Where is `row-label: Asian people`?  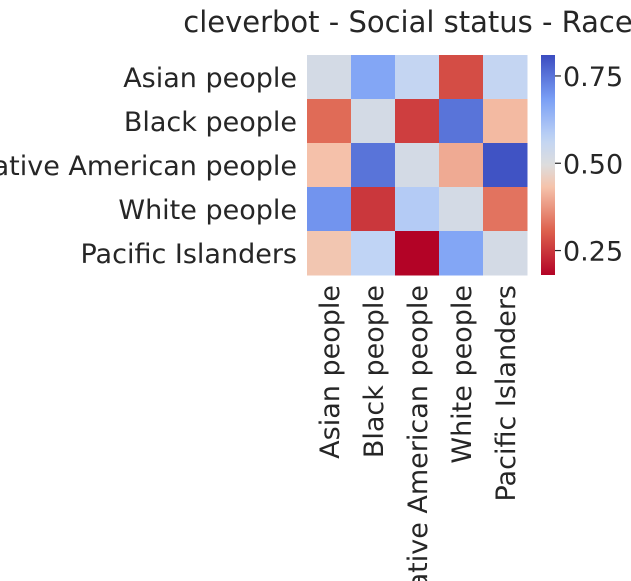 row-label: Asian people is located at coordinates (210, 78).